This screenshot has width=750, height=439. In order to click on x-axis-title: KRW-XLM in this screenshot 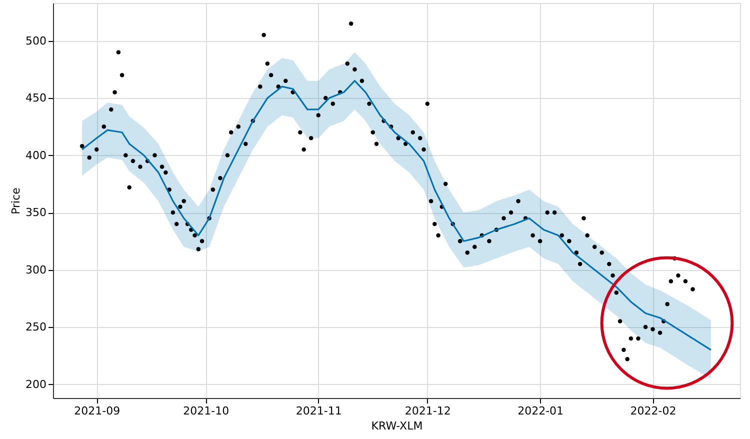, I will do `click(397, 426)`.